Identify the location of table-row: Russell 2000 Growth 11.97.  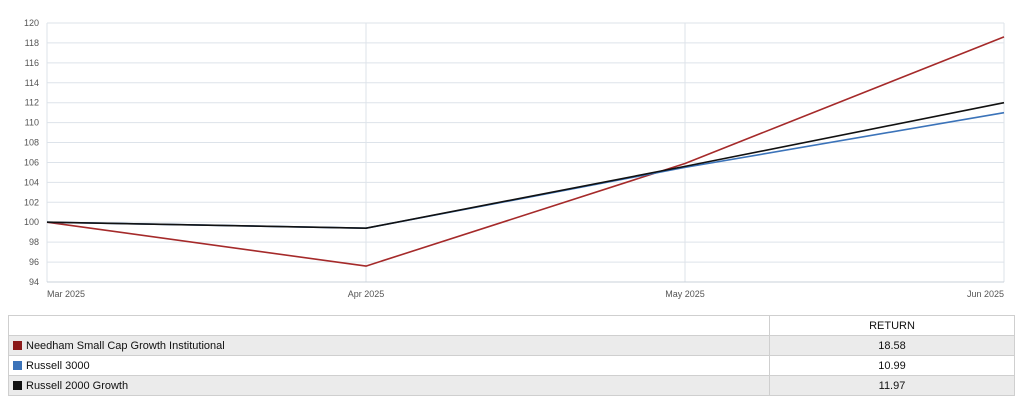
(511, 385).